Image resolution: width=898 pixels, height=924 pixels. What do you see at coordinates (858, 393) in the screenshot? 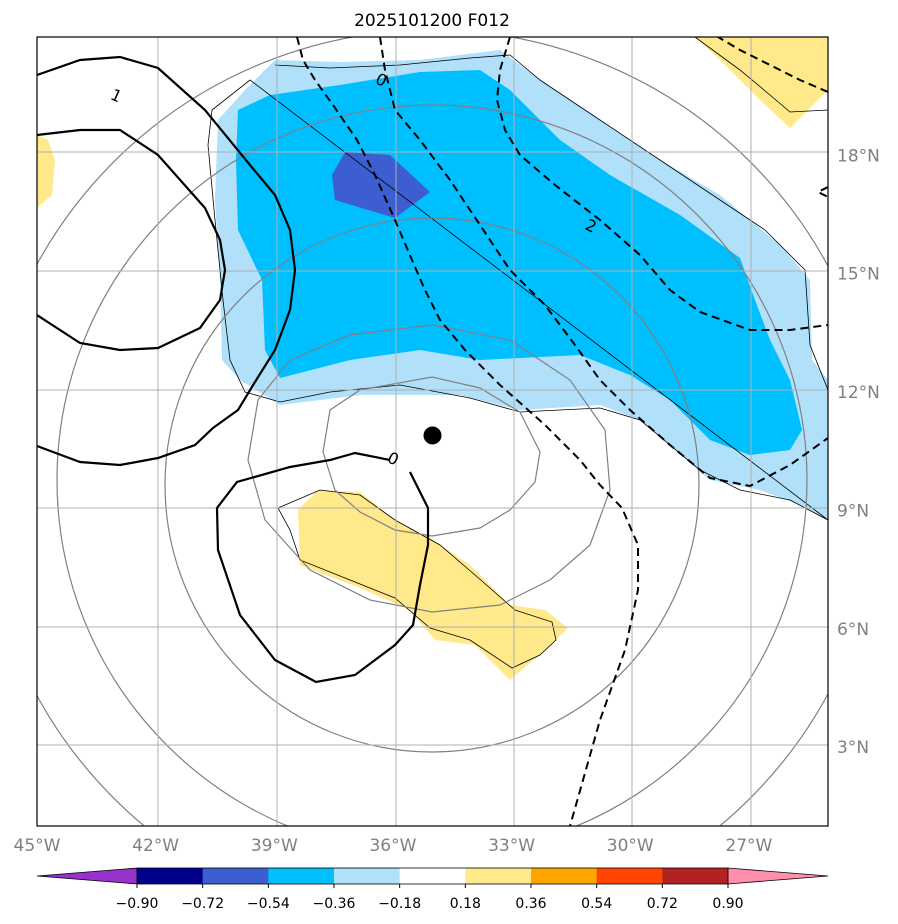
I see `lat-tick-label: 12°N` at bounding box center [858, 393].